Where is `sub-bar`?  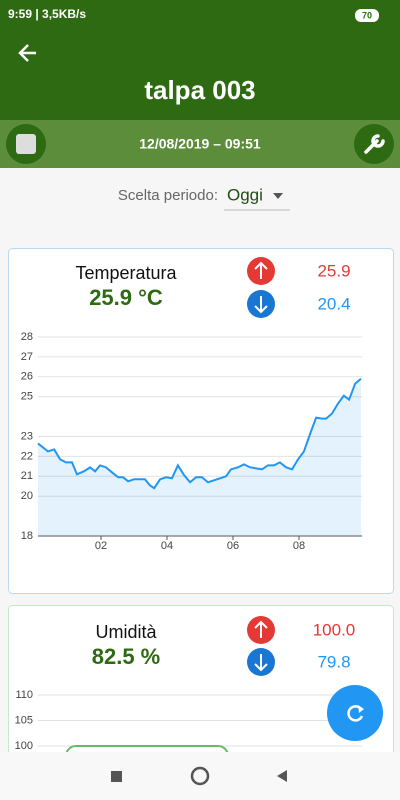
sub-bar is located at coordinates (200, 144).